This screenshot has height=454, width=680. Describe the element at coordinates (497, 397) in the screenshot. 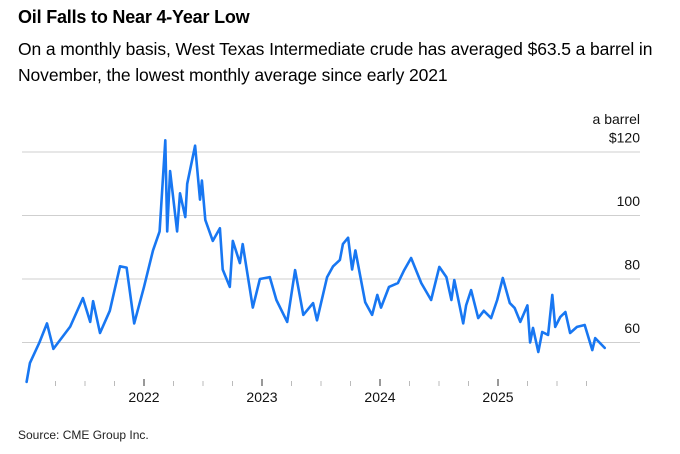

I see `x-tick-label: 2025` at that location.